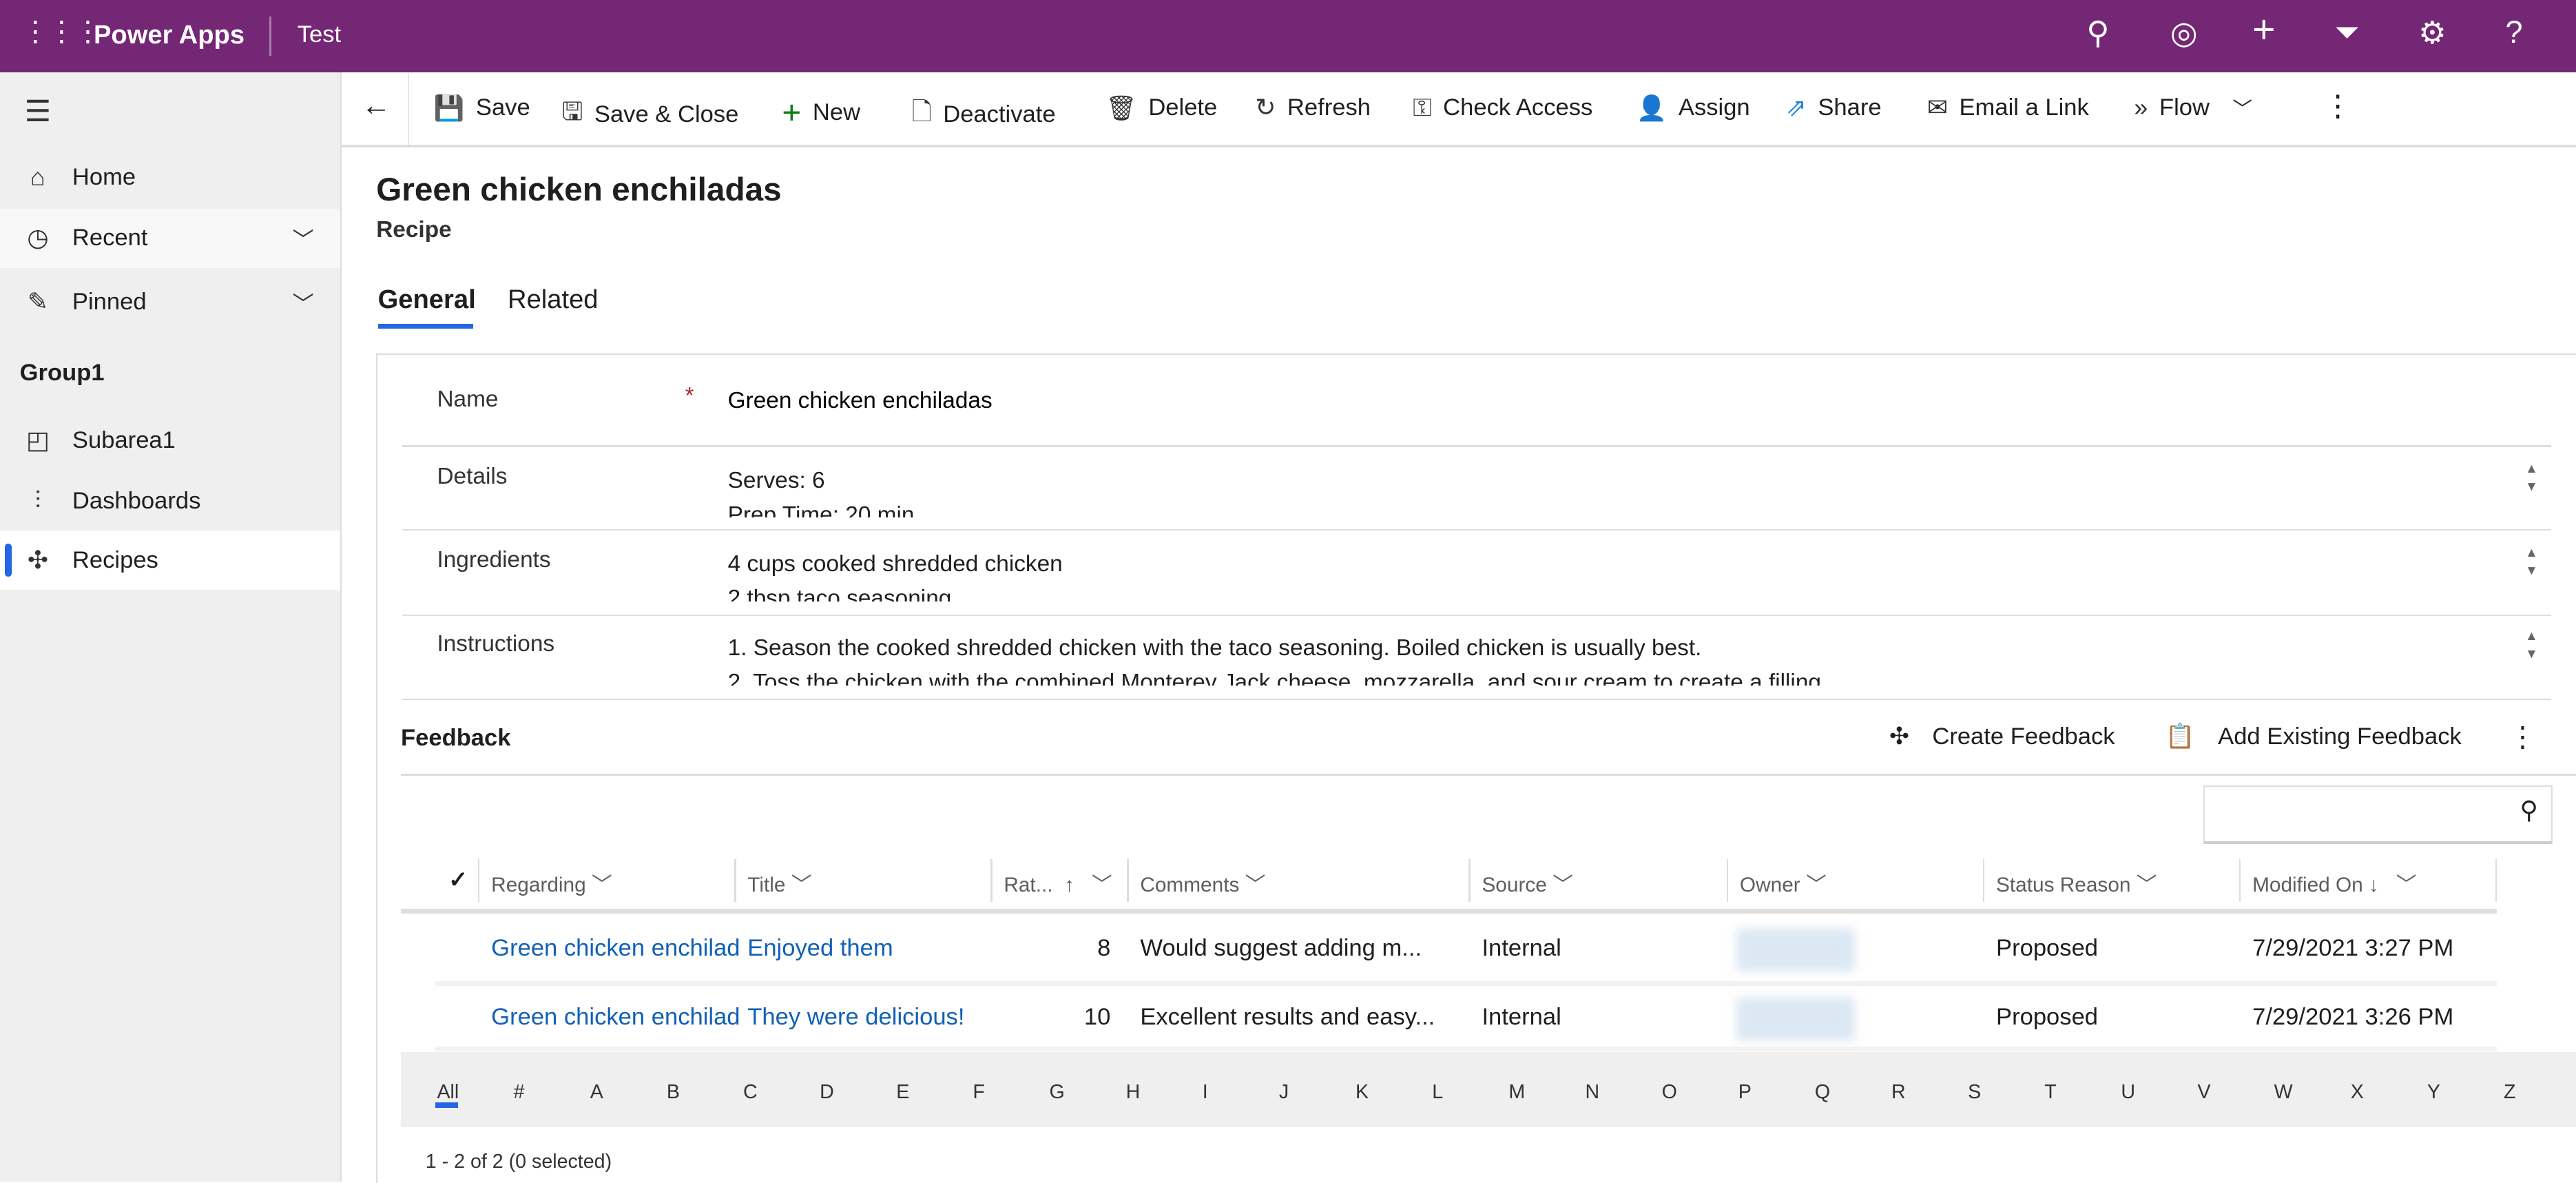 The width and height of the screenshot is (2576, 1183). Describe the element at coordinates (37, 440) in the screenshot. I see `subarea-icon: ◰` at that location.